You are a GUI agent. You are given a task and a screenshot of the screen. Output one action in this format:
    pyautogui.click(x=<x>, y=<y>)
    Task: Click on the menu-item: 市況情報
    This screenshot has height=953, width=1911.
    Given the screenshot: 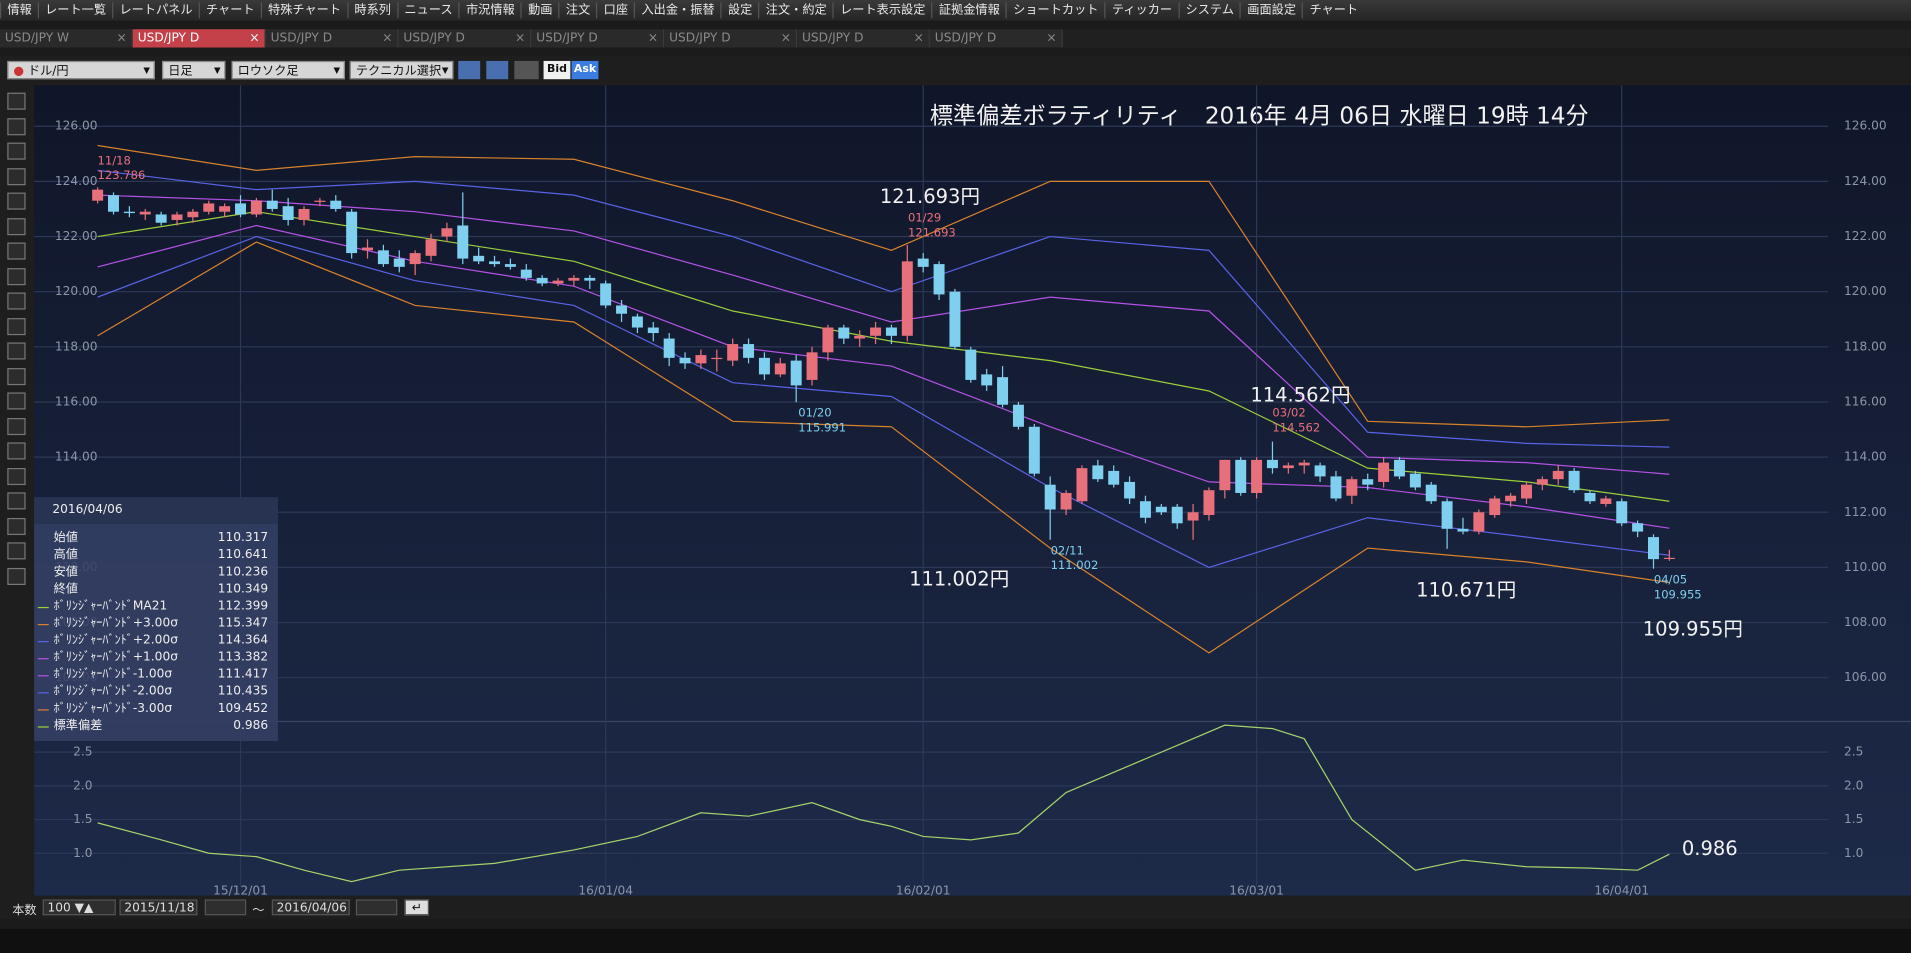 What is the action you would take?
    pyautogui.click(x=489, y=10)
    